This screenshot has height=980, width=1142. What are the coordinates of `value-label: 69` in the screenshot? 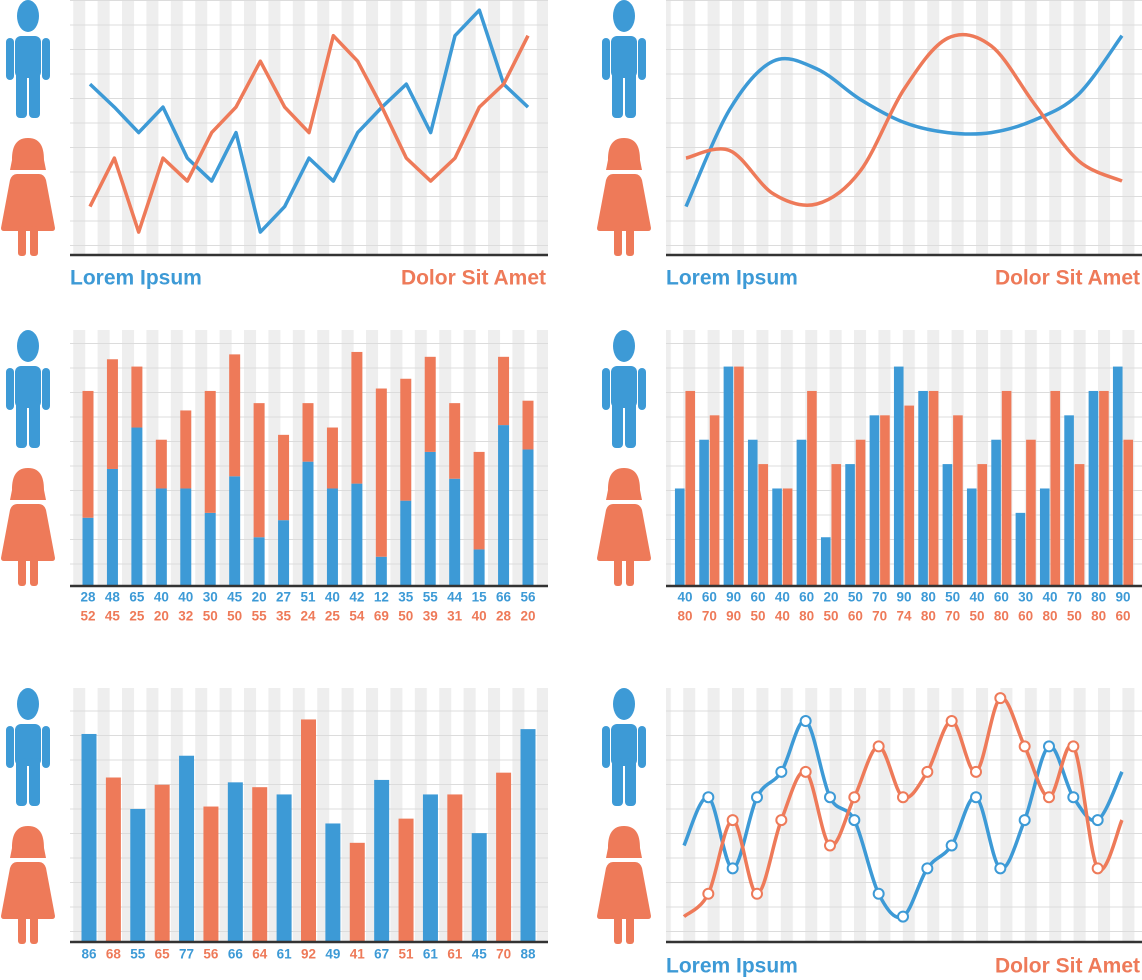 It's located at (381, 616).